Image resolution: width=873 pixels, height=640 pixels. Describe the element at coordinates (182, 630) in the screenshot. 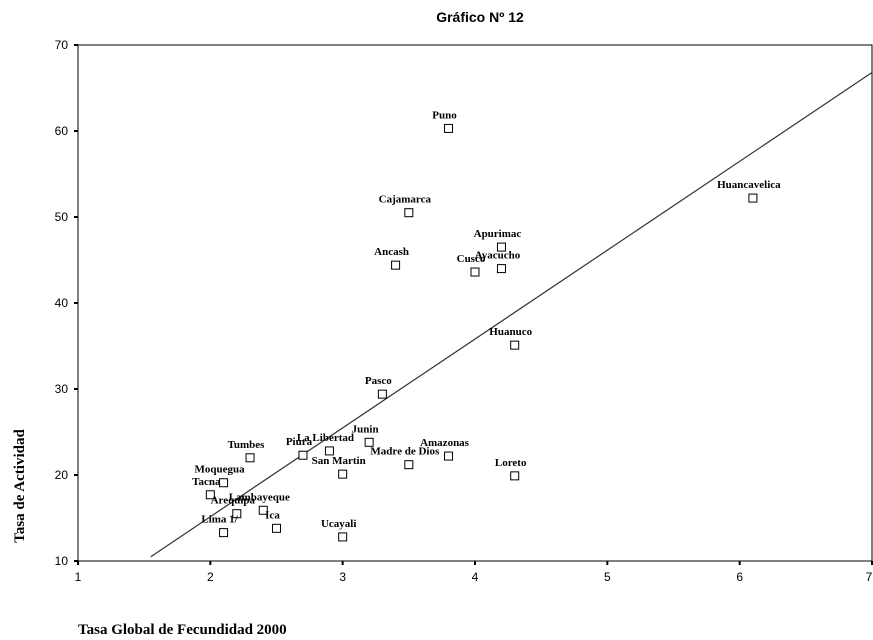

I see `x-axis-label: Tasa Global de Fecundidad 2000` at that location.